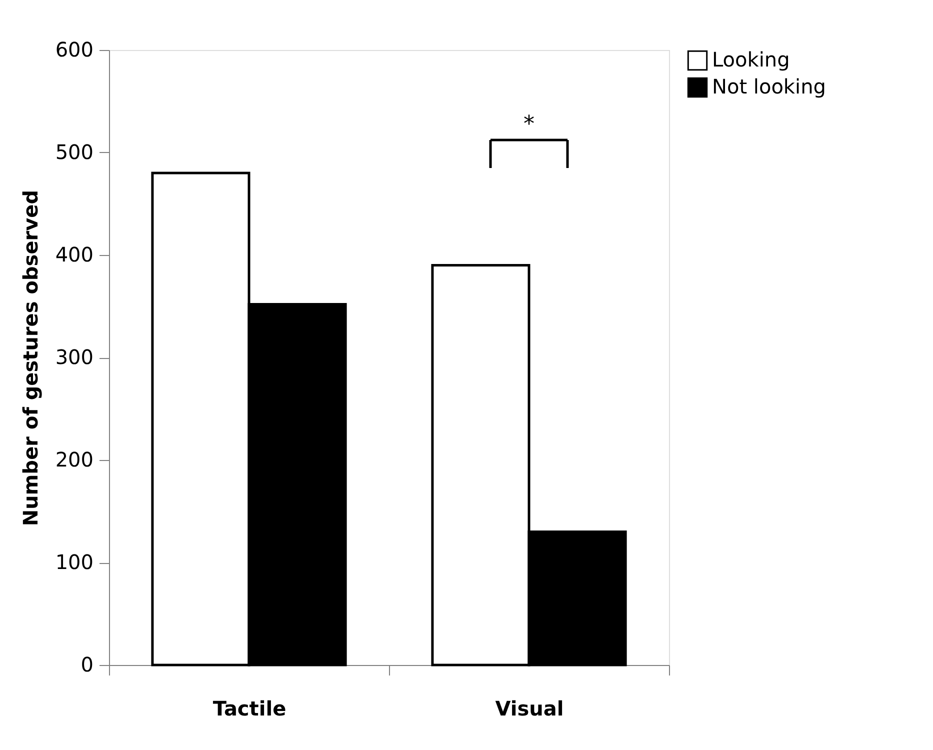 The width and height of the screenshot is (933, 750). Describe the element at coordinates (74, 357) in the screenshot. I see `y-tick-label: 300` at that location.